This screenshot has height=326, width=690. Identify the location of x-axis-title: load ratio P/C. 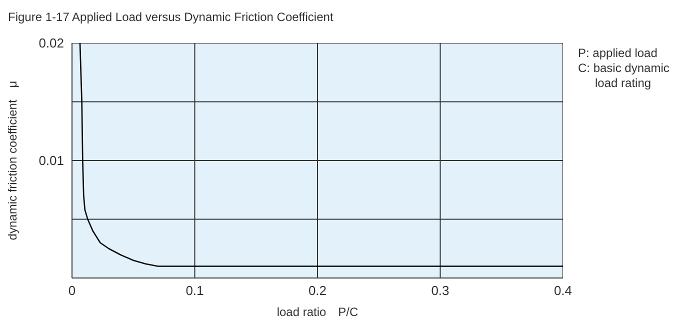
(317, 312).